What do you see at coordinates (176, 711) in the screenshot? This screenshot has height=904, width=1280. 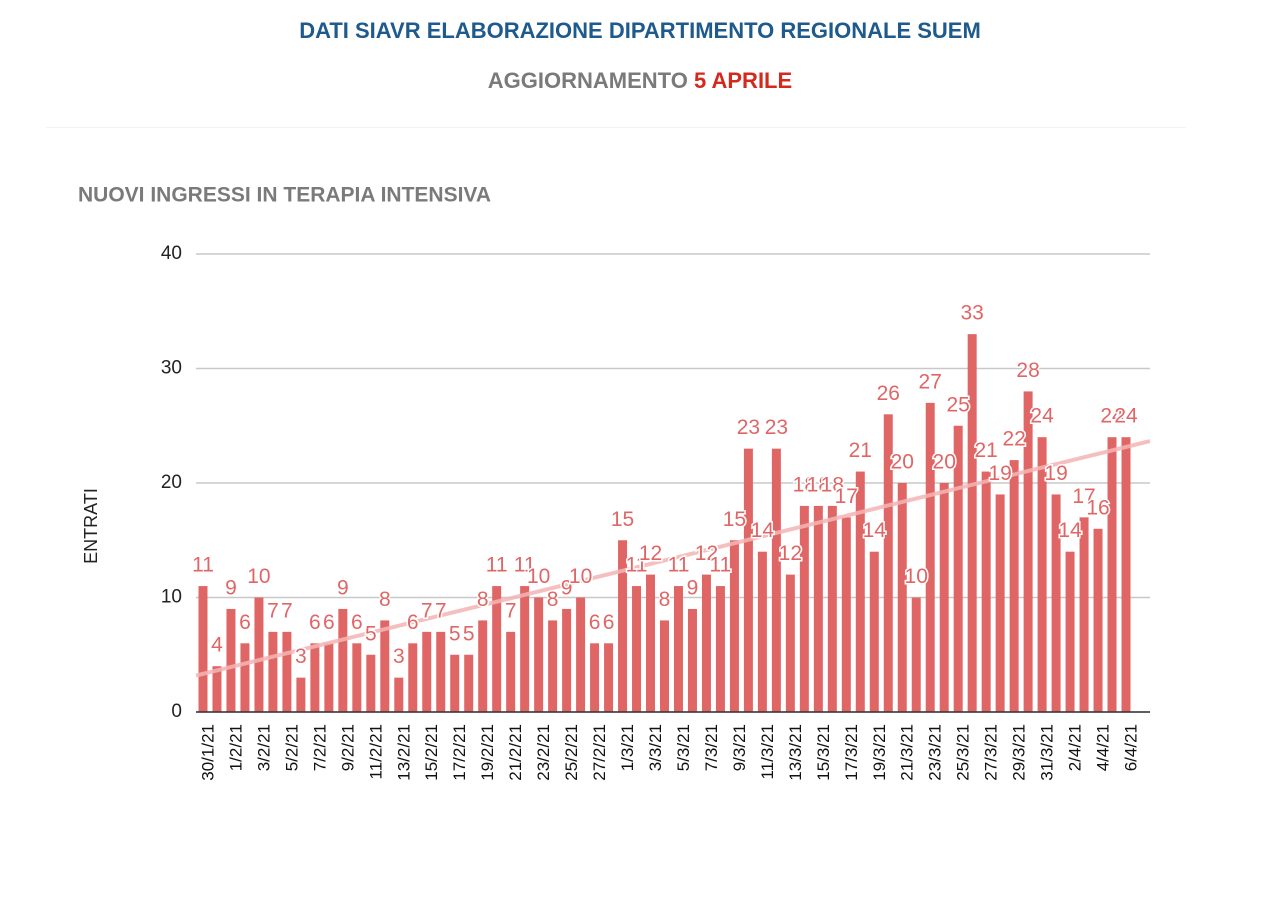 I see `y-tick-label: 0` at bounding box center [176, 711].